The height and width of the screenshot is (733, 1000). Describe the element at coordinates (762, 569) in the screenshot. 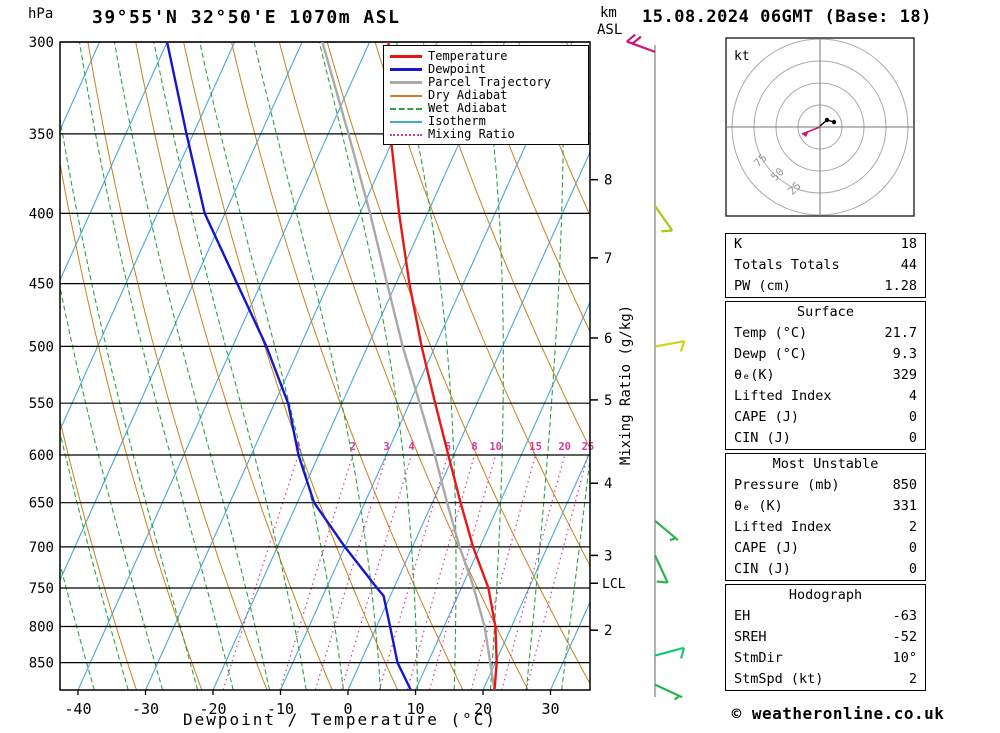

I see `stat-label: CIN (J)` at that location.